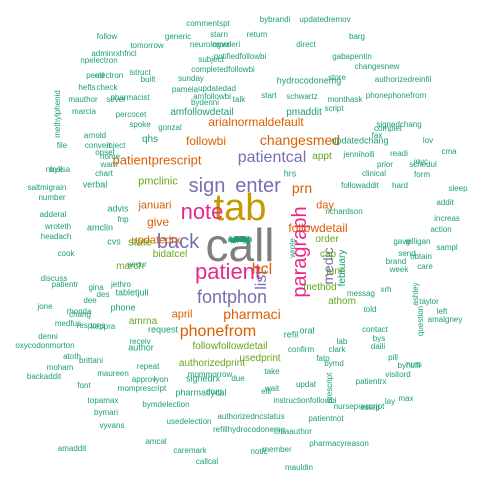  I want to click on cloud-word: pend, so click(95, 75).